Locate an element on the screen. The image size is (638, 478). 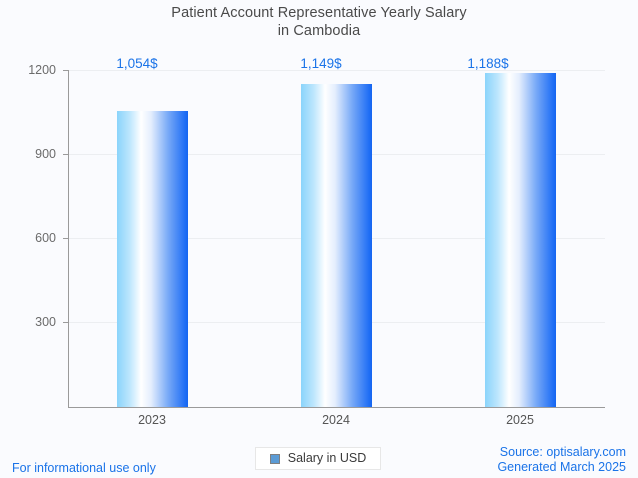
x-tick-label-2024: 2024 is located at coordinates (336, 420).